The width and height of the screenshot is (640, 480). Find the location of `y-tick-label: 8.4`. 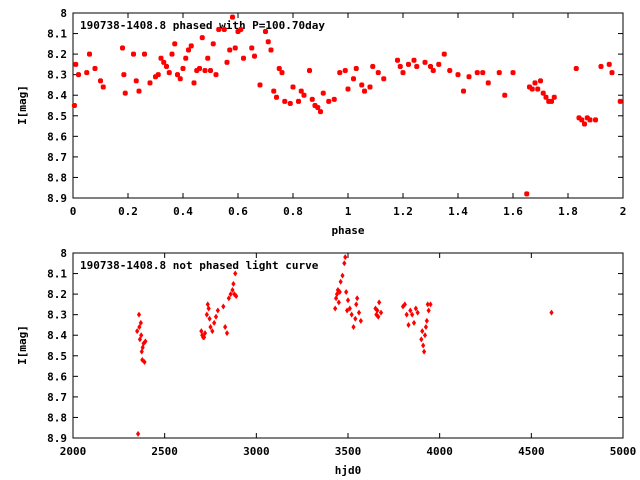

y-tick-label: 8.4 is located at coordinates (57, 95).